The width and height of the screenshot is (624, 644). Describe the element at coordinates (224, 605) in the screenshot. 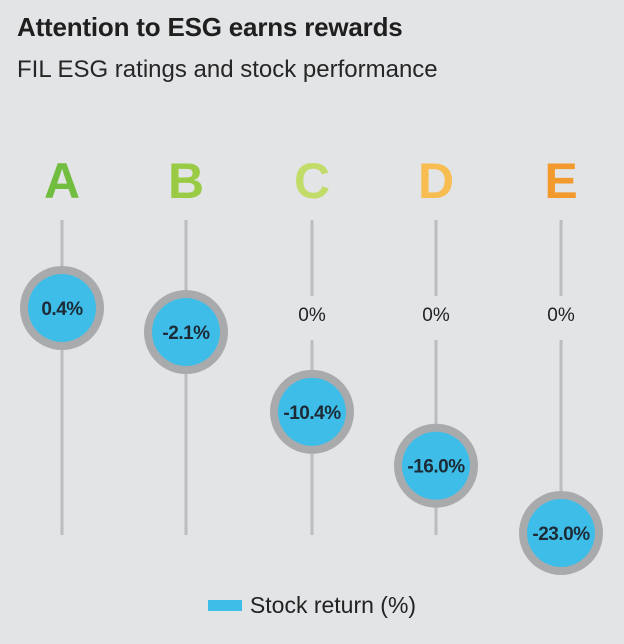

I see `legend-swatch` at that location.